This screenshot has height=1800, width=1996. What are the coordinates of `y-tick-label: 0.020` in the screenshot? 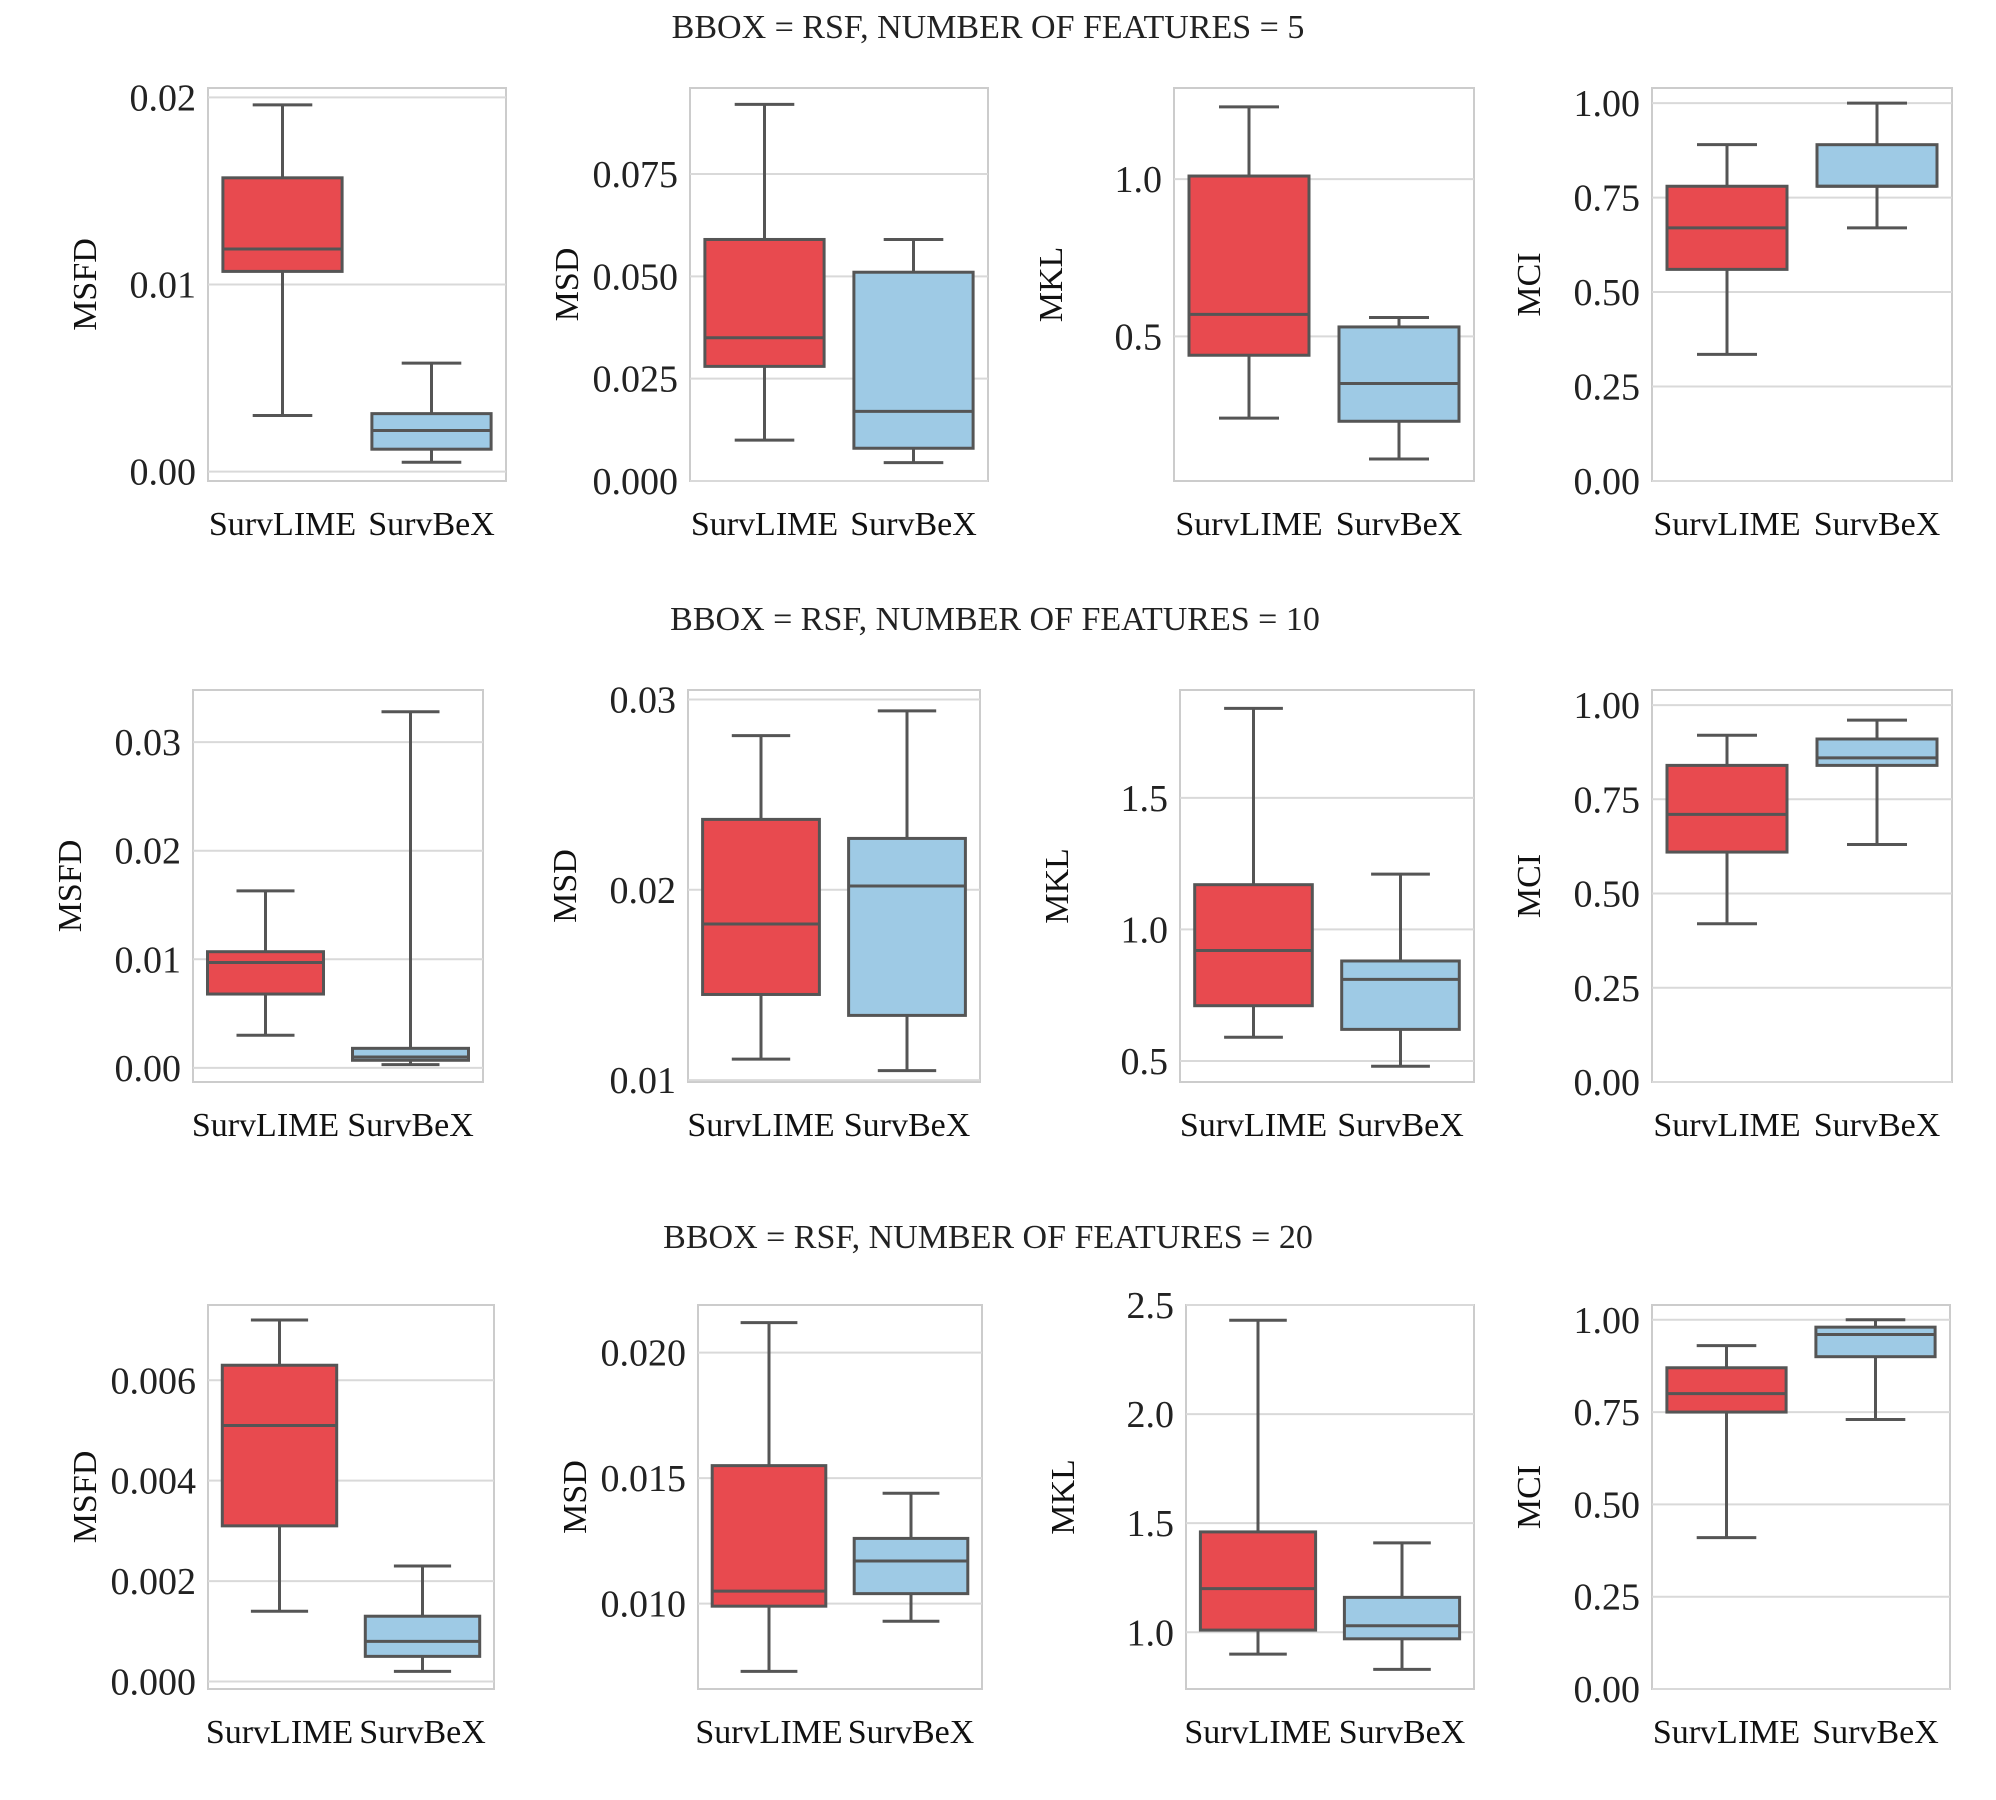 It's located at (644, 1354).